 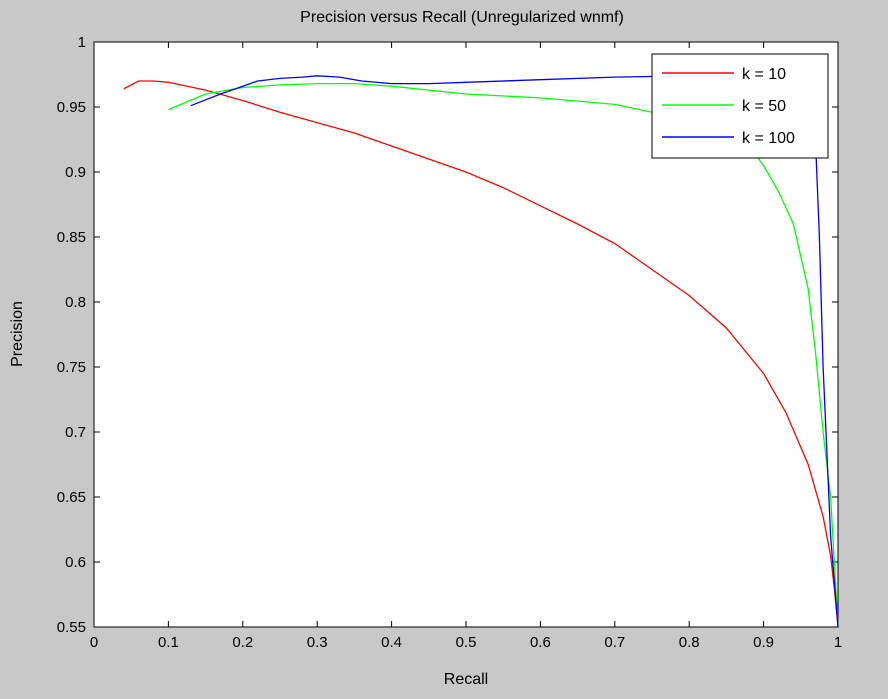 What do you see at coordinates (94, 642) in the screenshot?
I see `x-tick-label: 0` at bounding box center [94, 642].